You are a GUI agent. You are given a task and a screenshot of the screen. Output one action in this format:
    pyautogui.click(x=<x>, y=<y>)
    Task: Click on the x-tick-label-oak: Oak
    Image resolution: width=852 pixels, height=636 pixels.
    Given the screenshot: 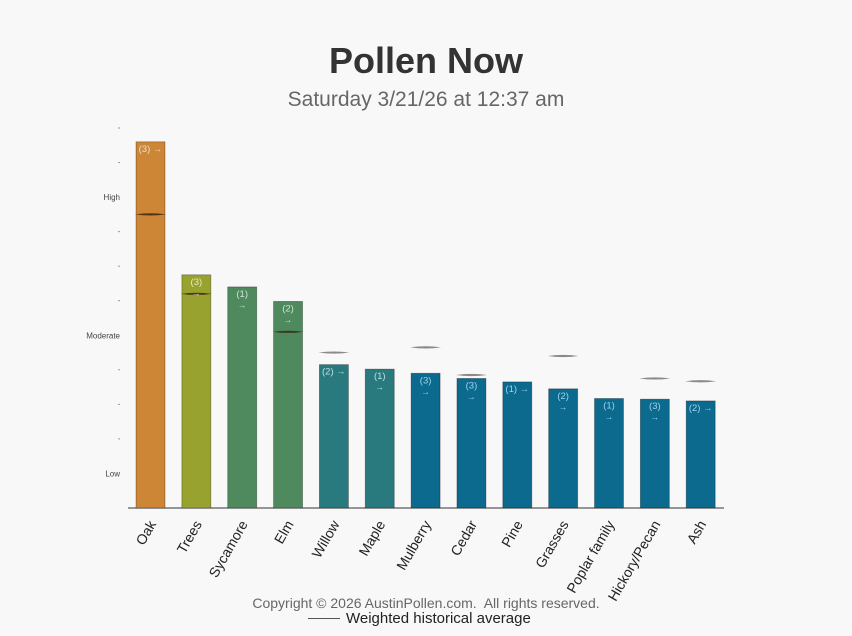 What is the action you would take?
    pyautogui.click(x=145, y=532)
    